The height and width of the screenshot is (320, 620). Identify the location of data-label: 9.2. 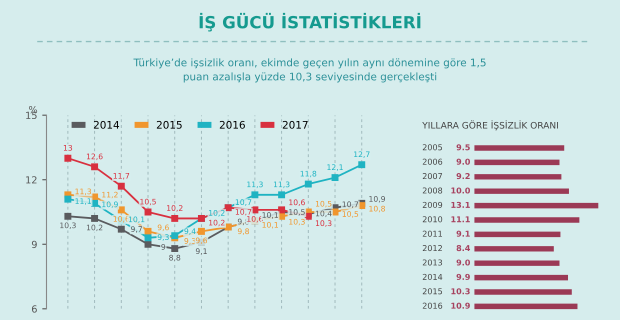
(463, 176).